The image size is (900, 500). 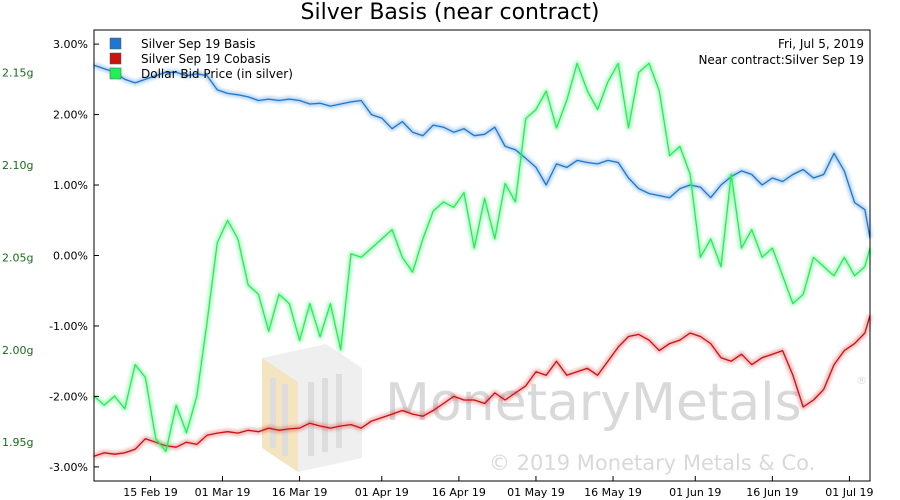 What do you see at coordinates (198, 44) in the screenshot?
I see `legend-label: Silver Sep 19 Basis` at bounding box center [198, 44].